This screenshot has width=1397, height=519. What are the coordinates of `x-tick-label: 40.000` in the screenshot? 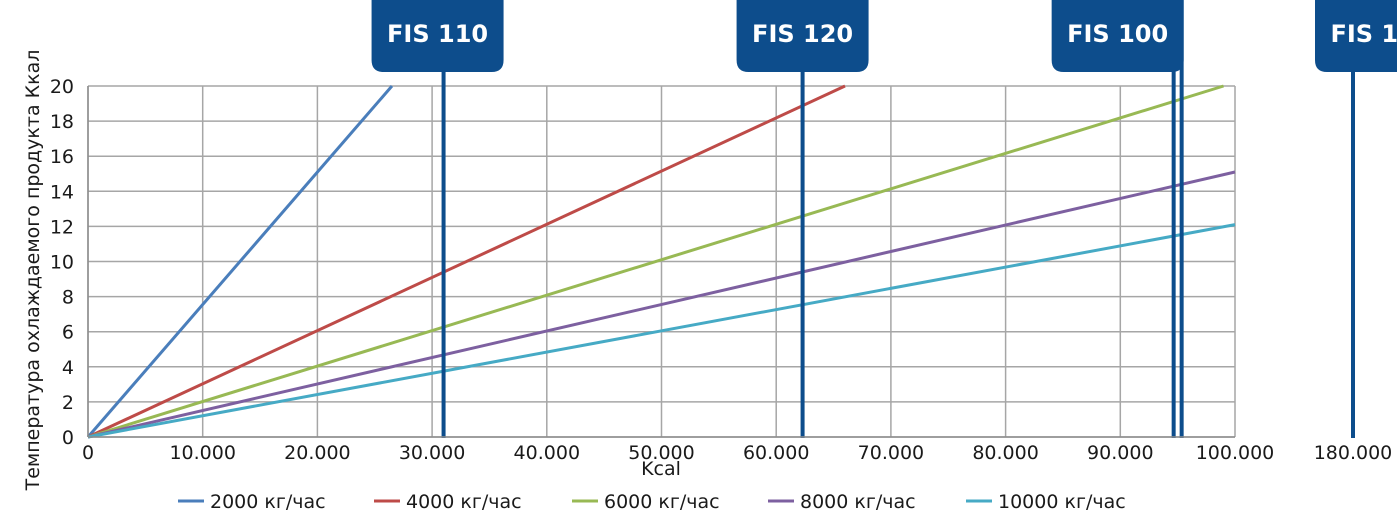 It's located at (547, 453).